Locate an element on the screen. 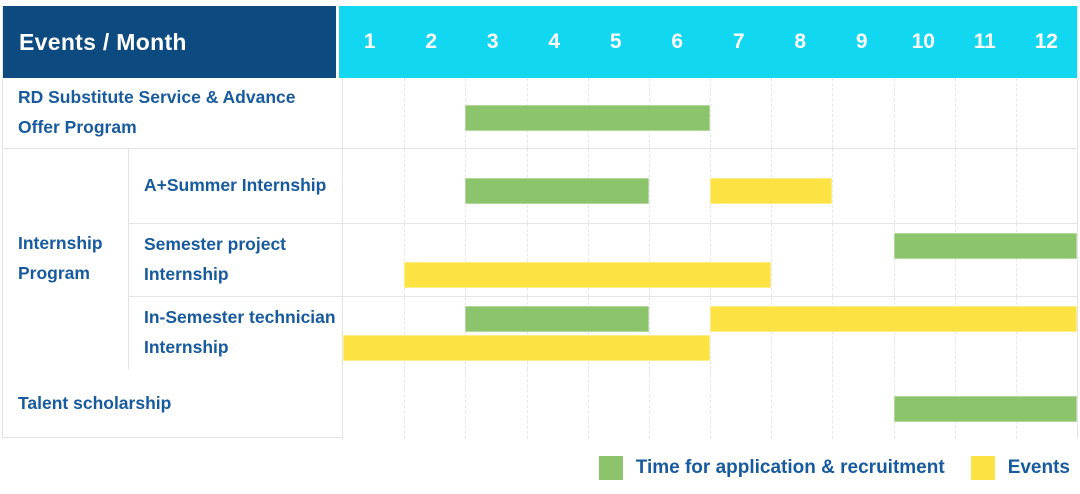 The width and height of the screenshot is (1080, 494). legend-item-green: Time for application & recruitment is located at coordinates (771, 468).